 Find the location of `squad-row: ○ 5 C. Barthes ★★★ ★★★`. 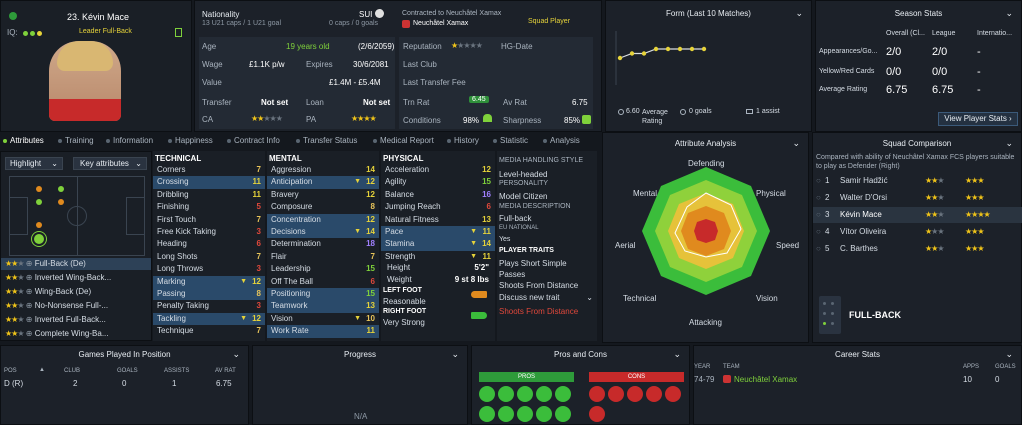

squad-row: ○ 5 C. Barthes ★★★ ★★★ is located at coordinates (917, 249).